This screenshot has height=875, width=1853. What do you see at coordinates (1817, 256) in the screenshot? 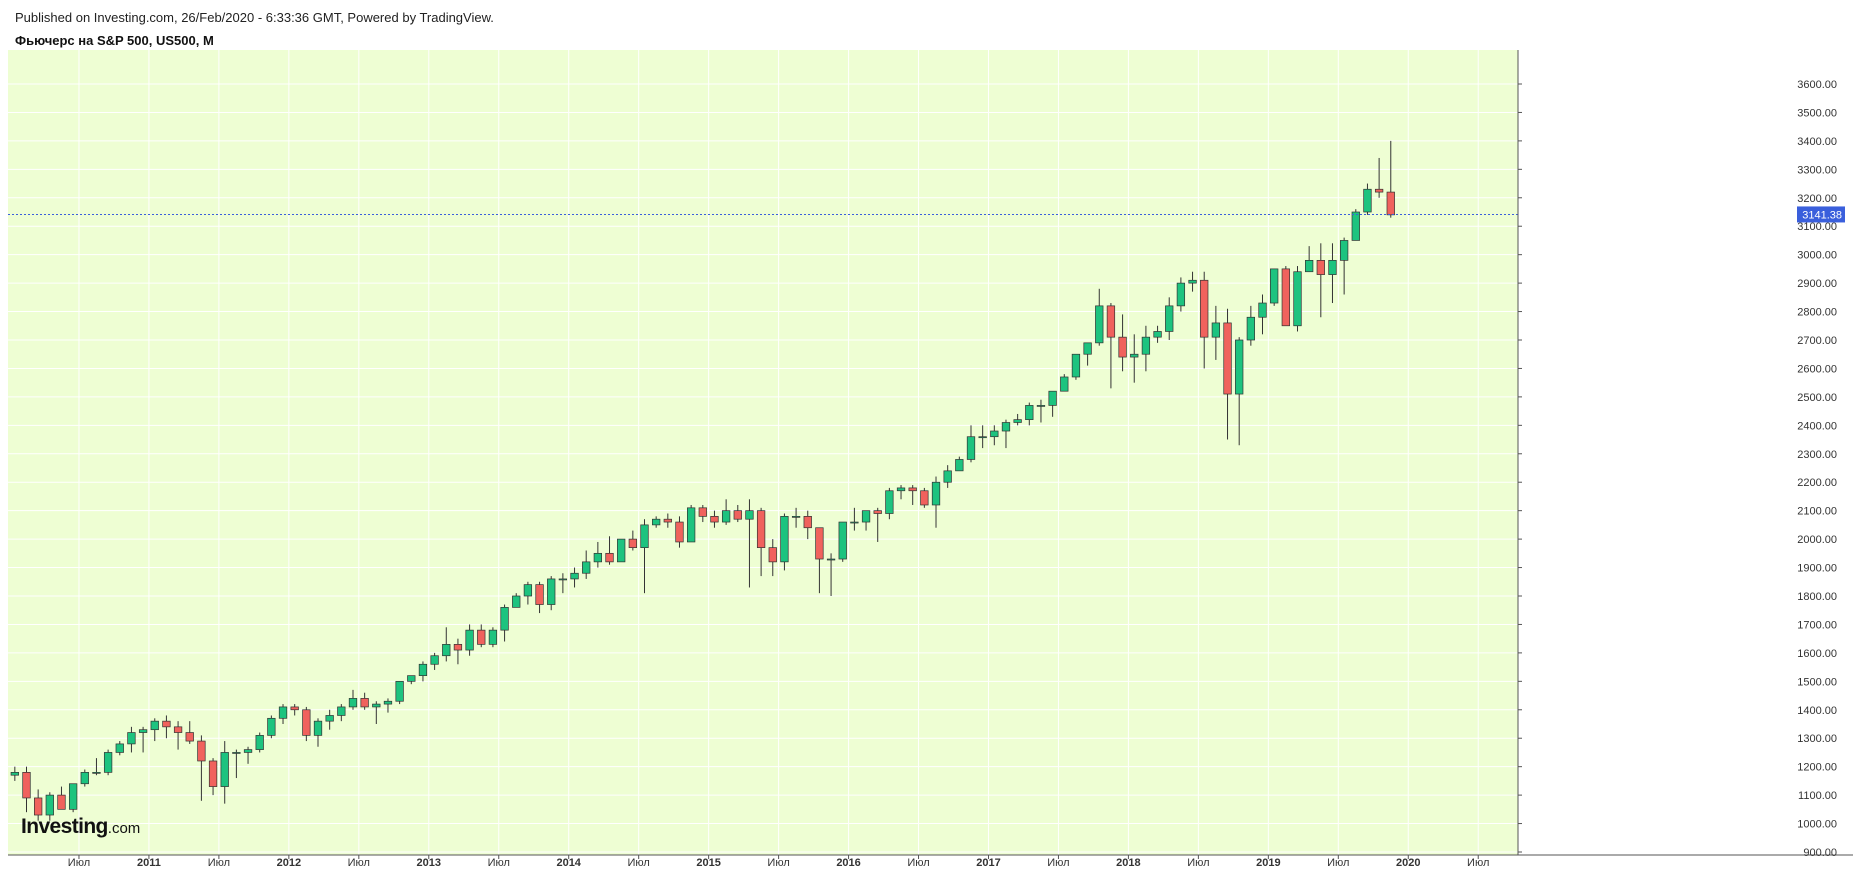
I see `y-tick-label: 3000.00` at bounding box center [1817, 256].